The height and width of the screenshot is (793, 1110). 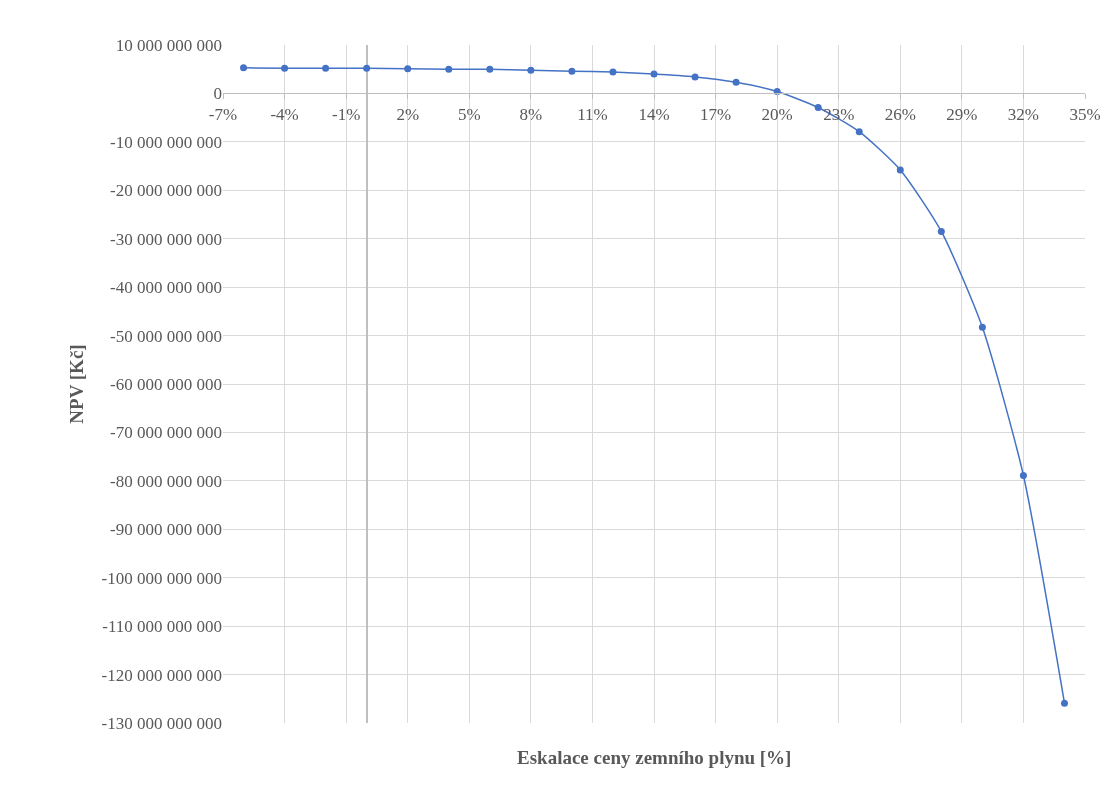 What do you see at coordinates (166, 530) in the screenshot?
I see `y-tick-label: -90 000 000 000` at bounding box center [166, 530].